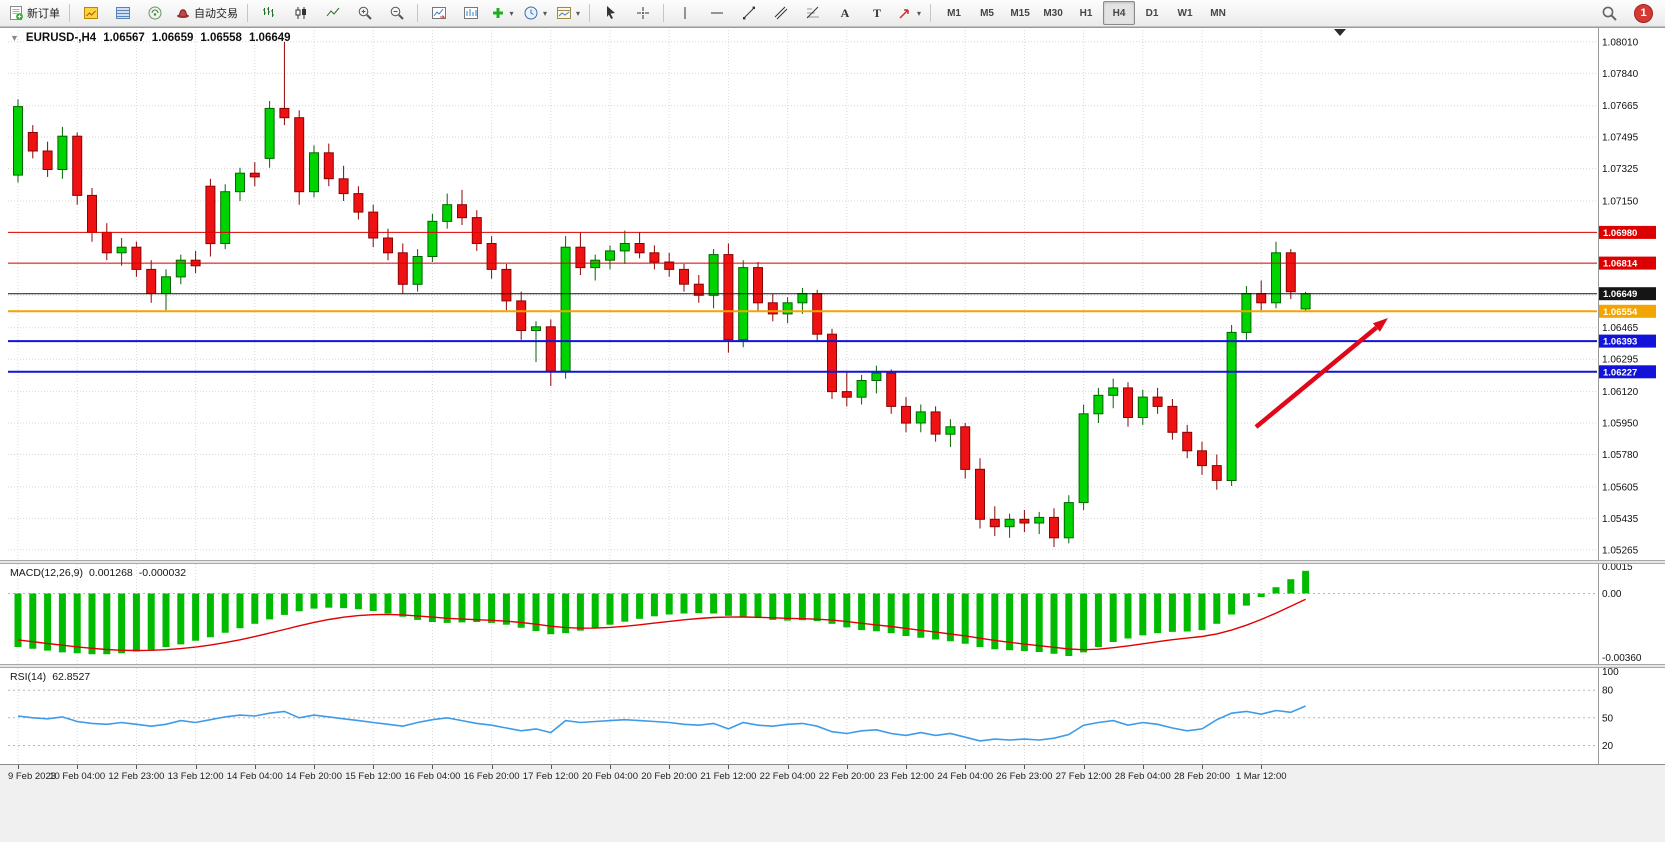 Image resolution: width=1665 pixels, height=842 pixels. I want to click on crosshair-button, so click(642, 13).